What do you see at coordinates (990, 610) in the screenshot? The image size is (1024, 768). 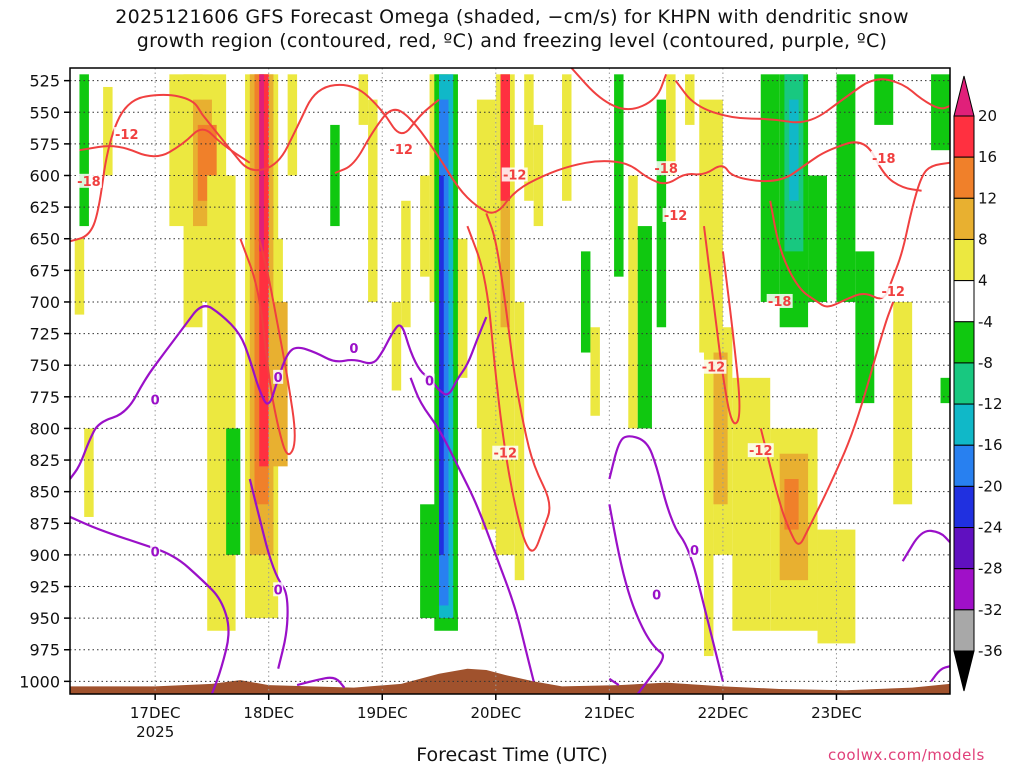 I see `colorbar-label: -32` at bounding box center [990, 610].